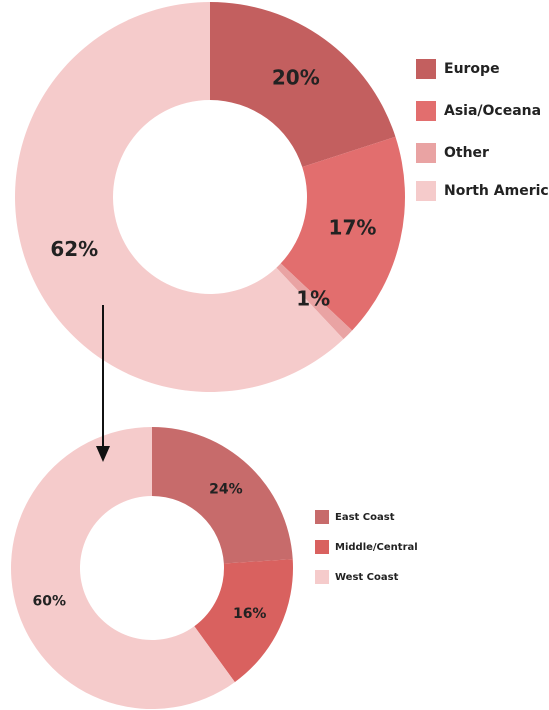  What do you see at coordinates (367, 577) in the screenshot?
I see `legend-label: West Coast` at bounding box center [367, 577].